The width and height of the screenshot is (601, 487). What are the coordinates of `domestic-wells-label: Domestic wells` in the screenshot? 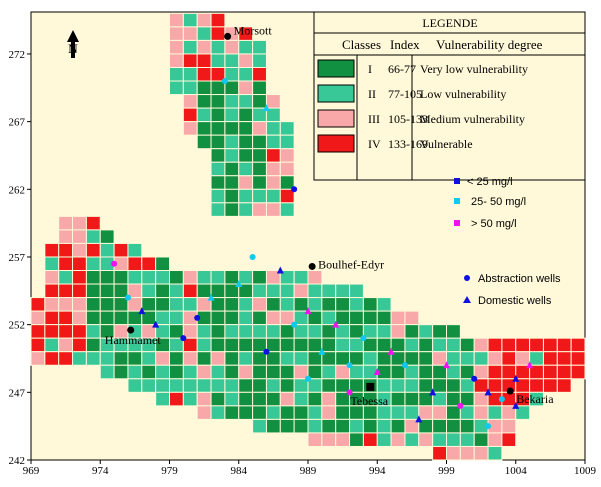 It's located at (515, 301).